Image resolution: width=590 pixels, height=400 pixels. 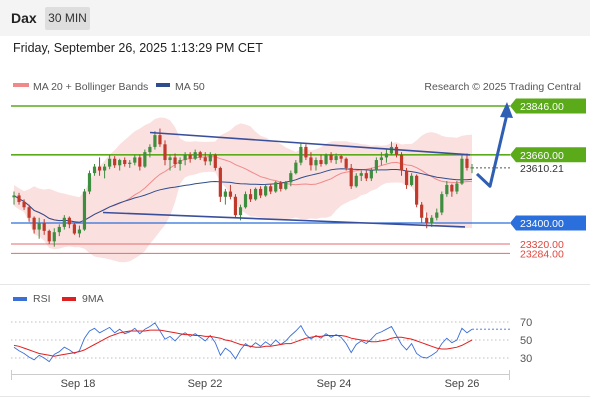 What do you see at coordinates (243, 343) in the screenshot?
I see `ma9-line` at bounding box center [243, 343].